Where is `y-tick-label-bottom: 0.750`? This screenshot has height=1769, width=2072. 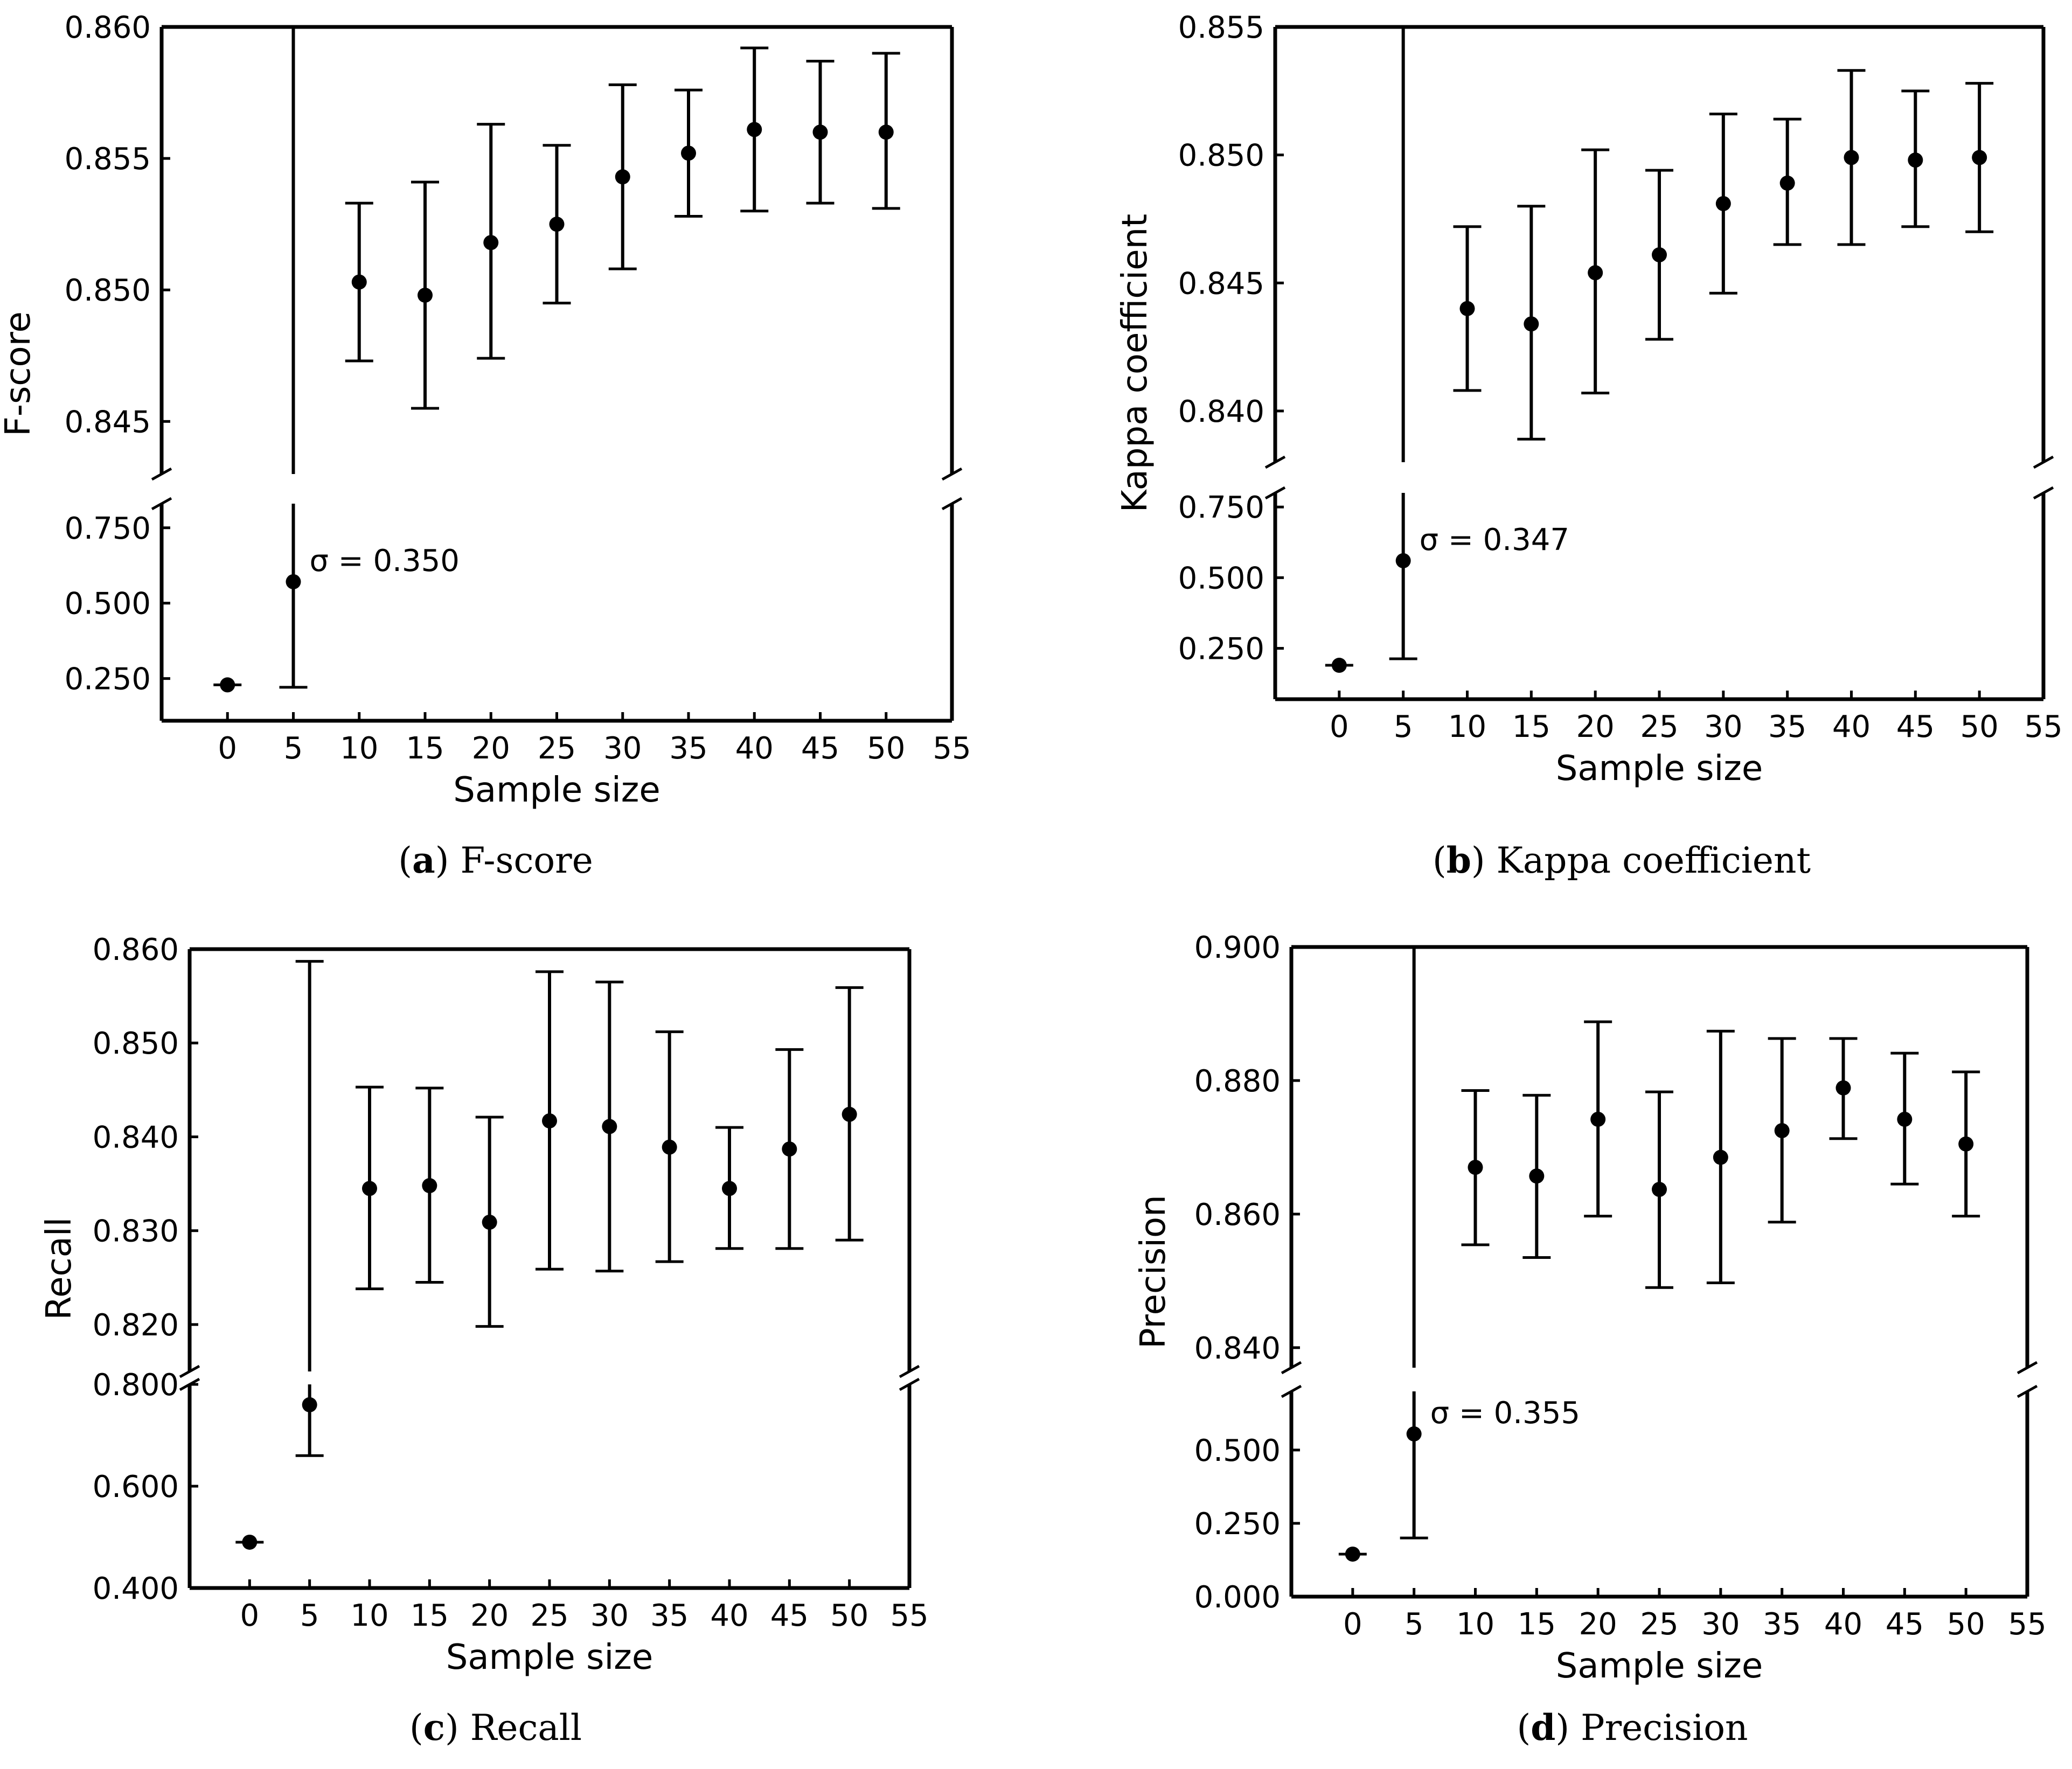
y-tick-label-bottom: 0.750 is located at coordinates (108, 528).